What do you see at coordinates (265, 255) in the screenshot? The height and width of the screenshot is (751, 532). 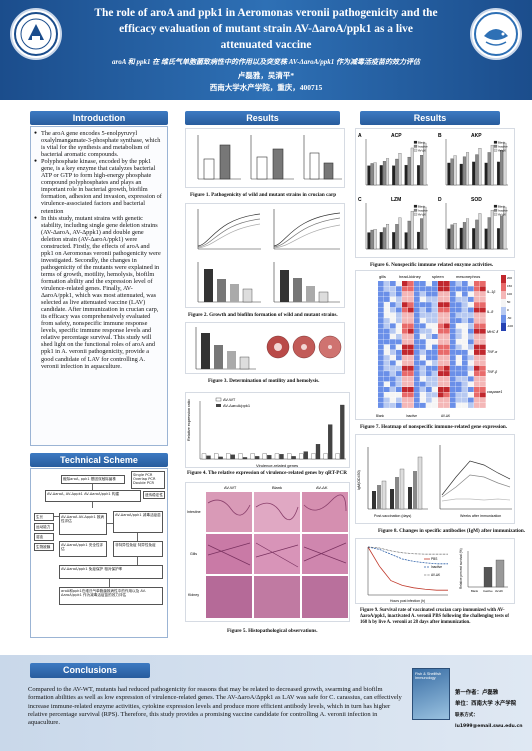 I see `figure-2-panel` at bounding box center [265, 255].